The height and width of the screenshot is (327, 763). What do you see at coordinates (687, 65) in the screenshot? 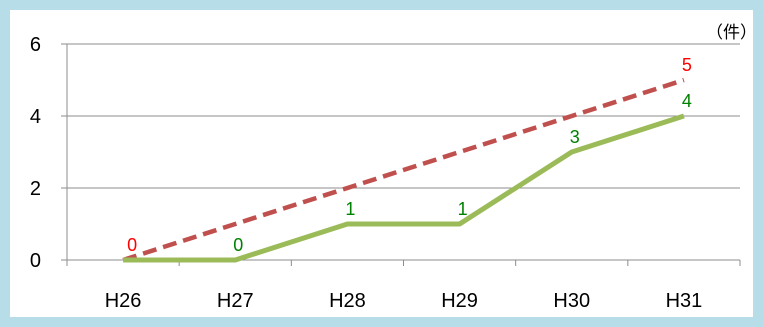
I see `data-label: 5` at bounding box center [687, 65].